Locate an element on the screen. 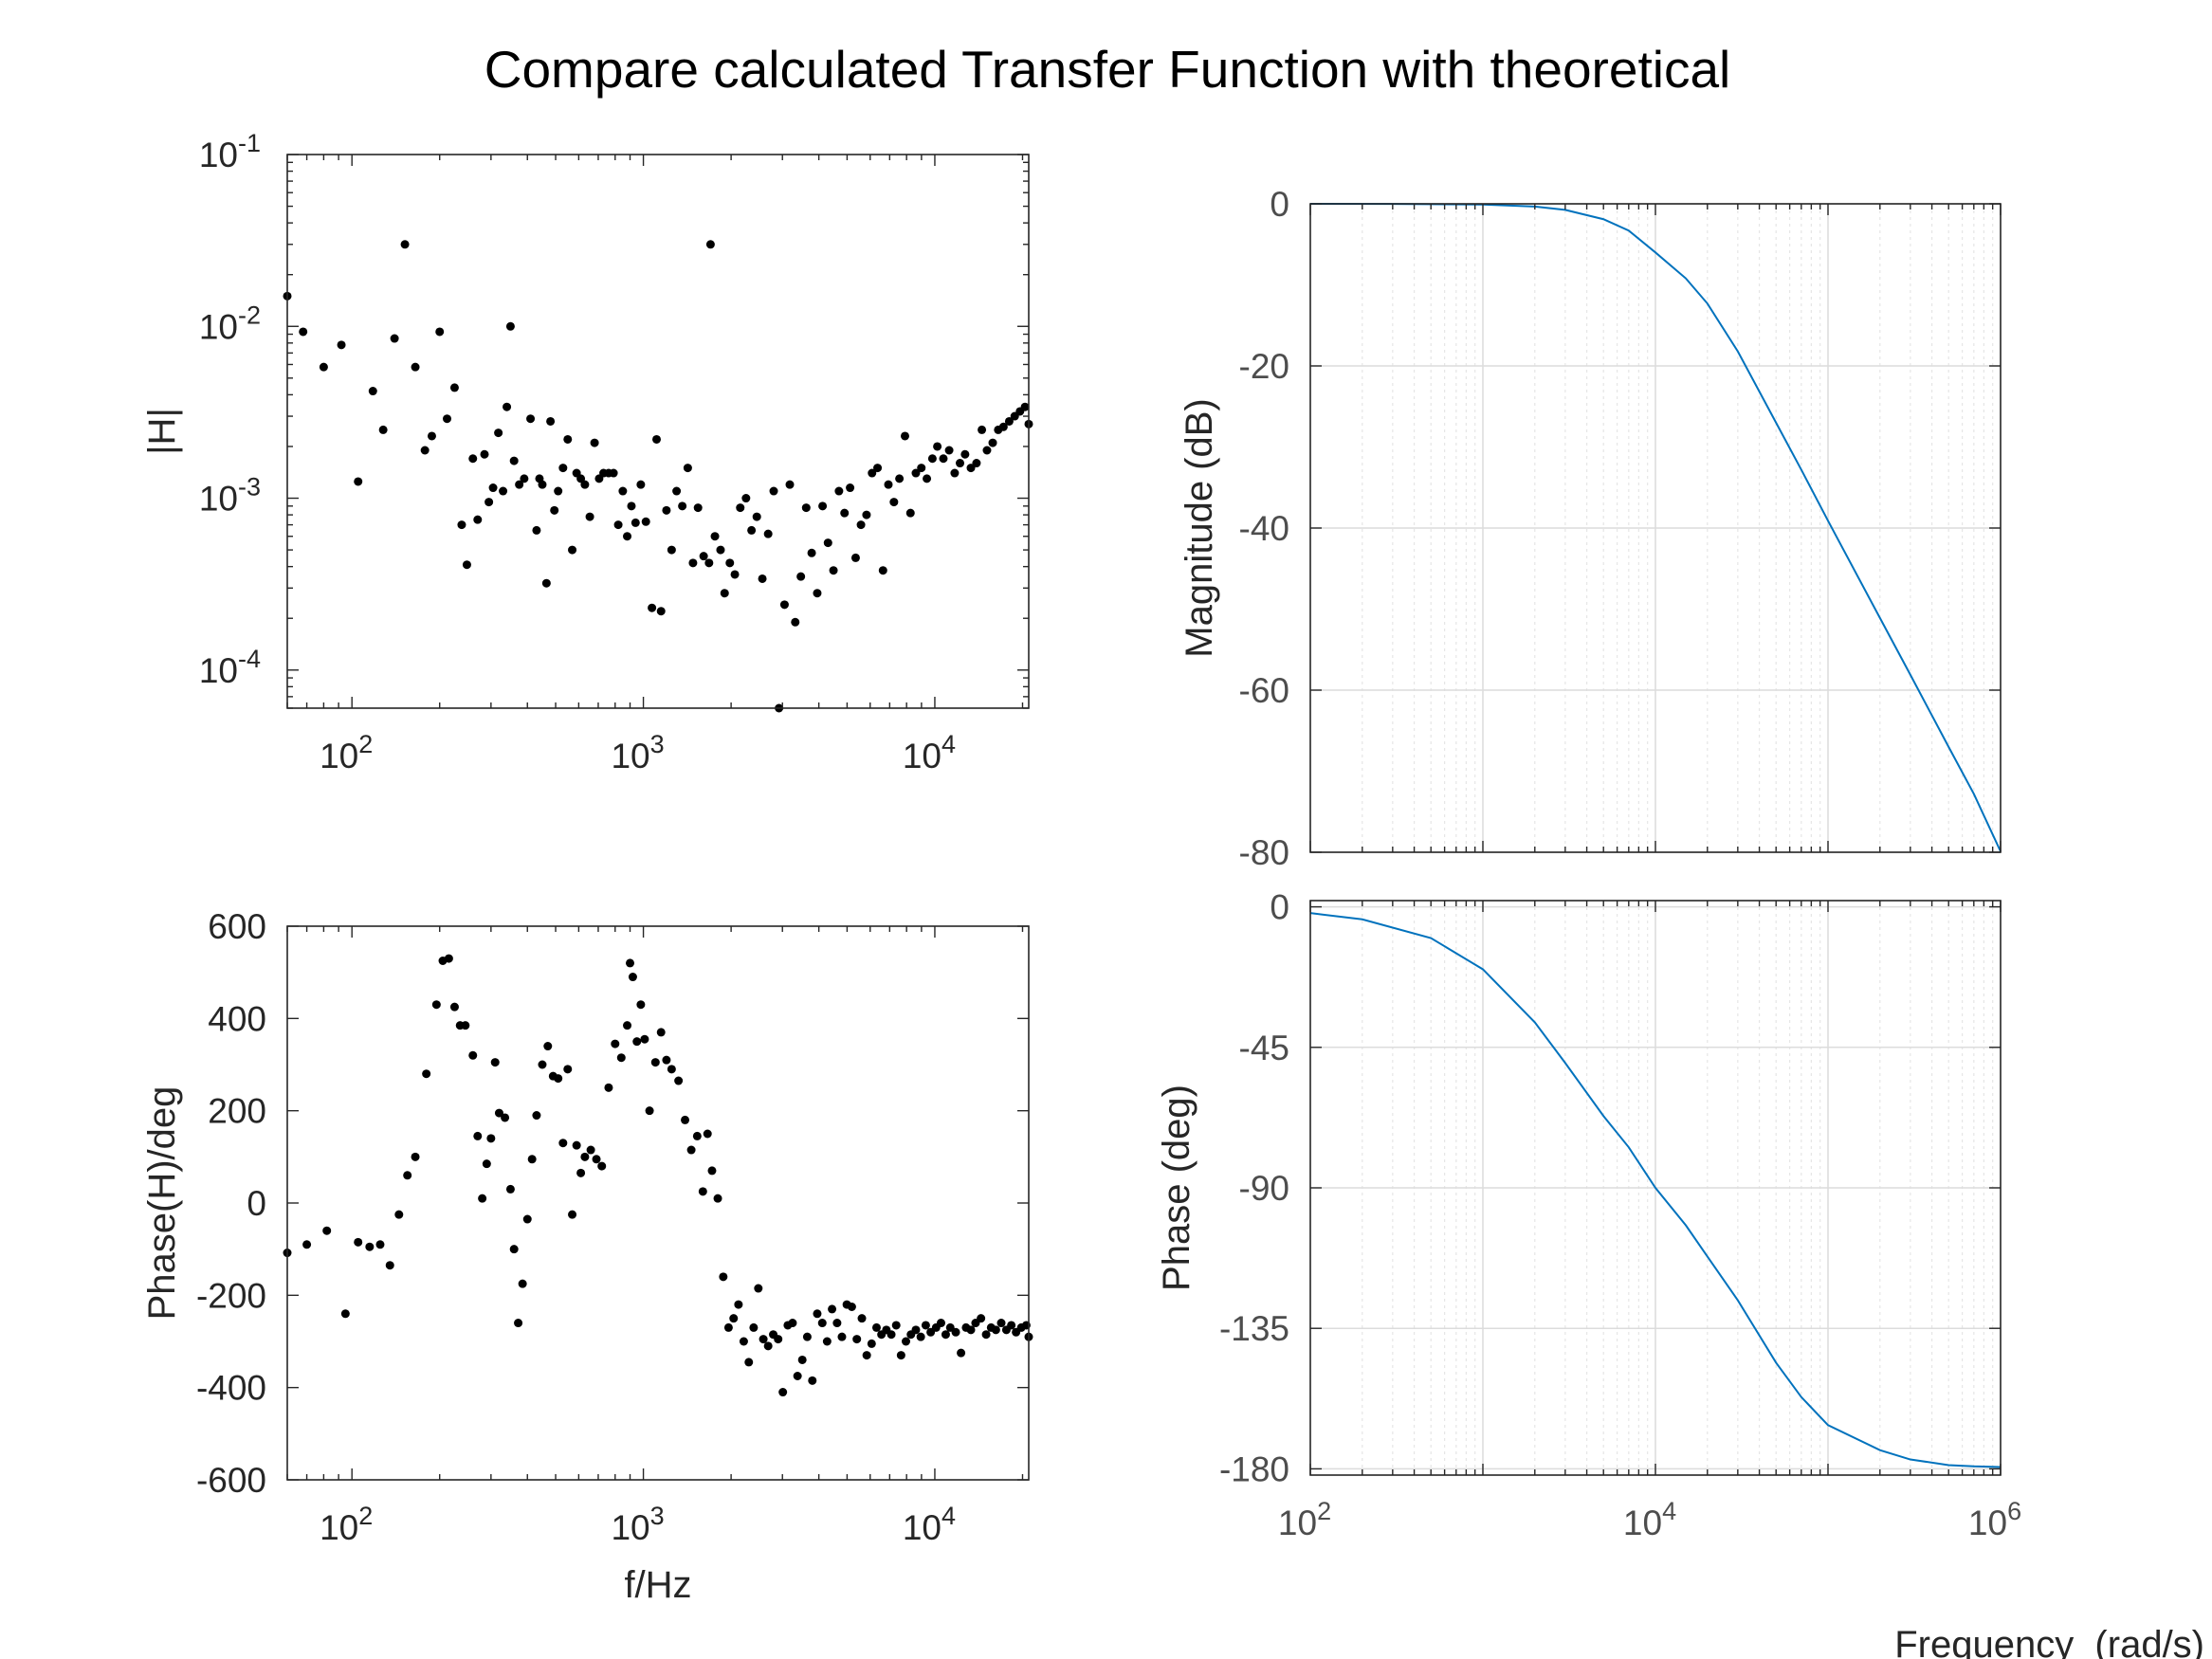 This screenshot has width=2212, height=1659. y-tick-label: 400 is located at coordinates (237, 1018).